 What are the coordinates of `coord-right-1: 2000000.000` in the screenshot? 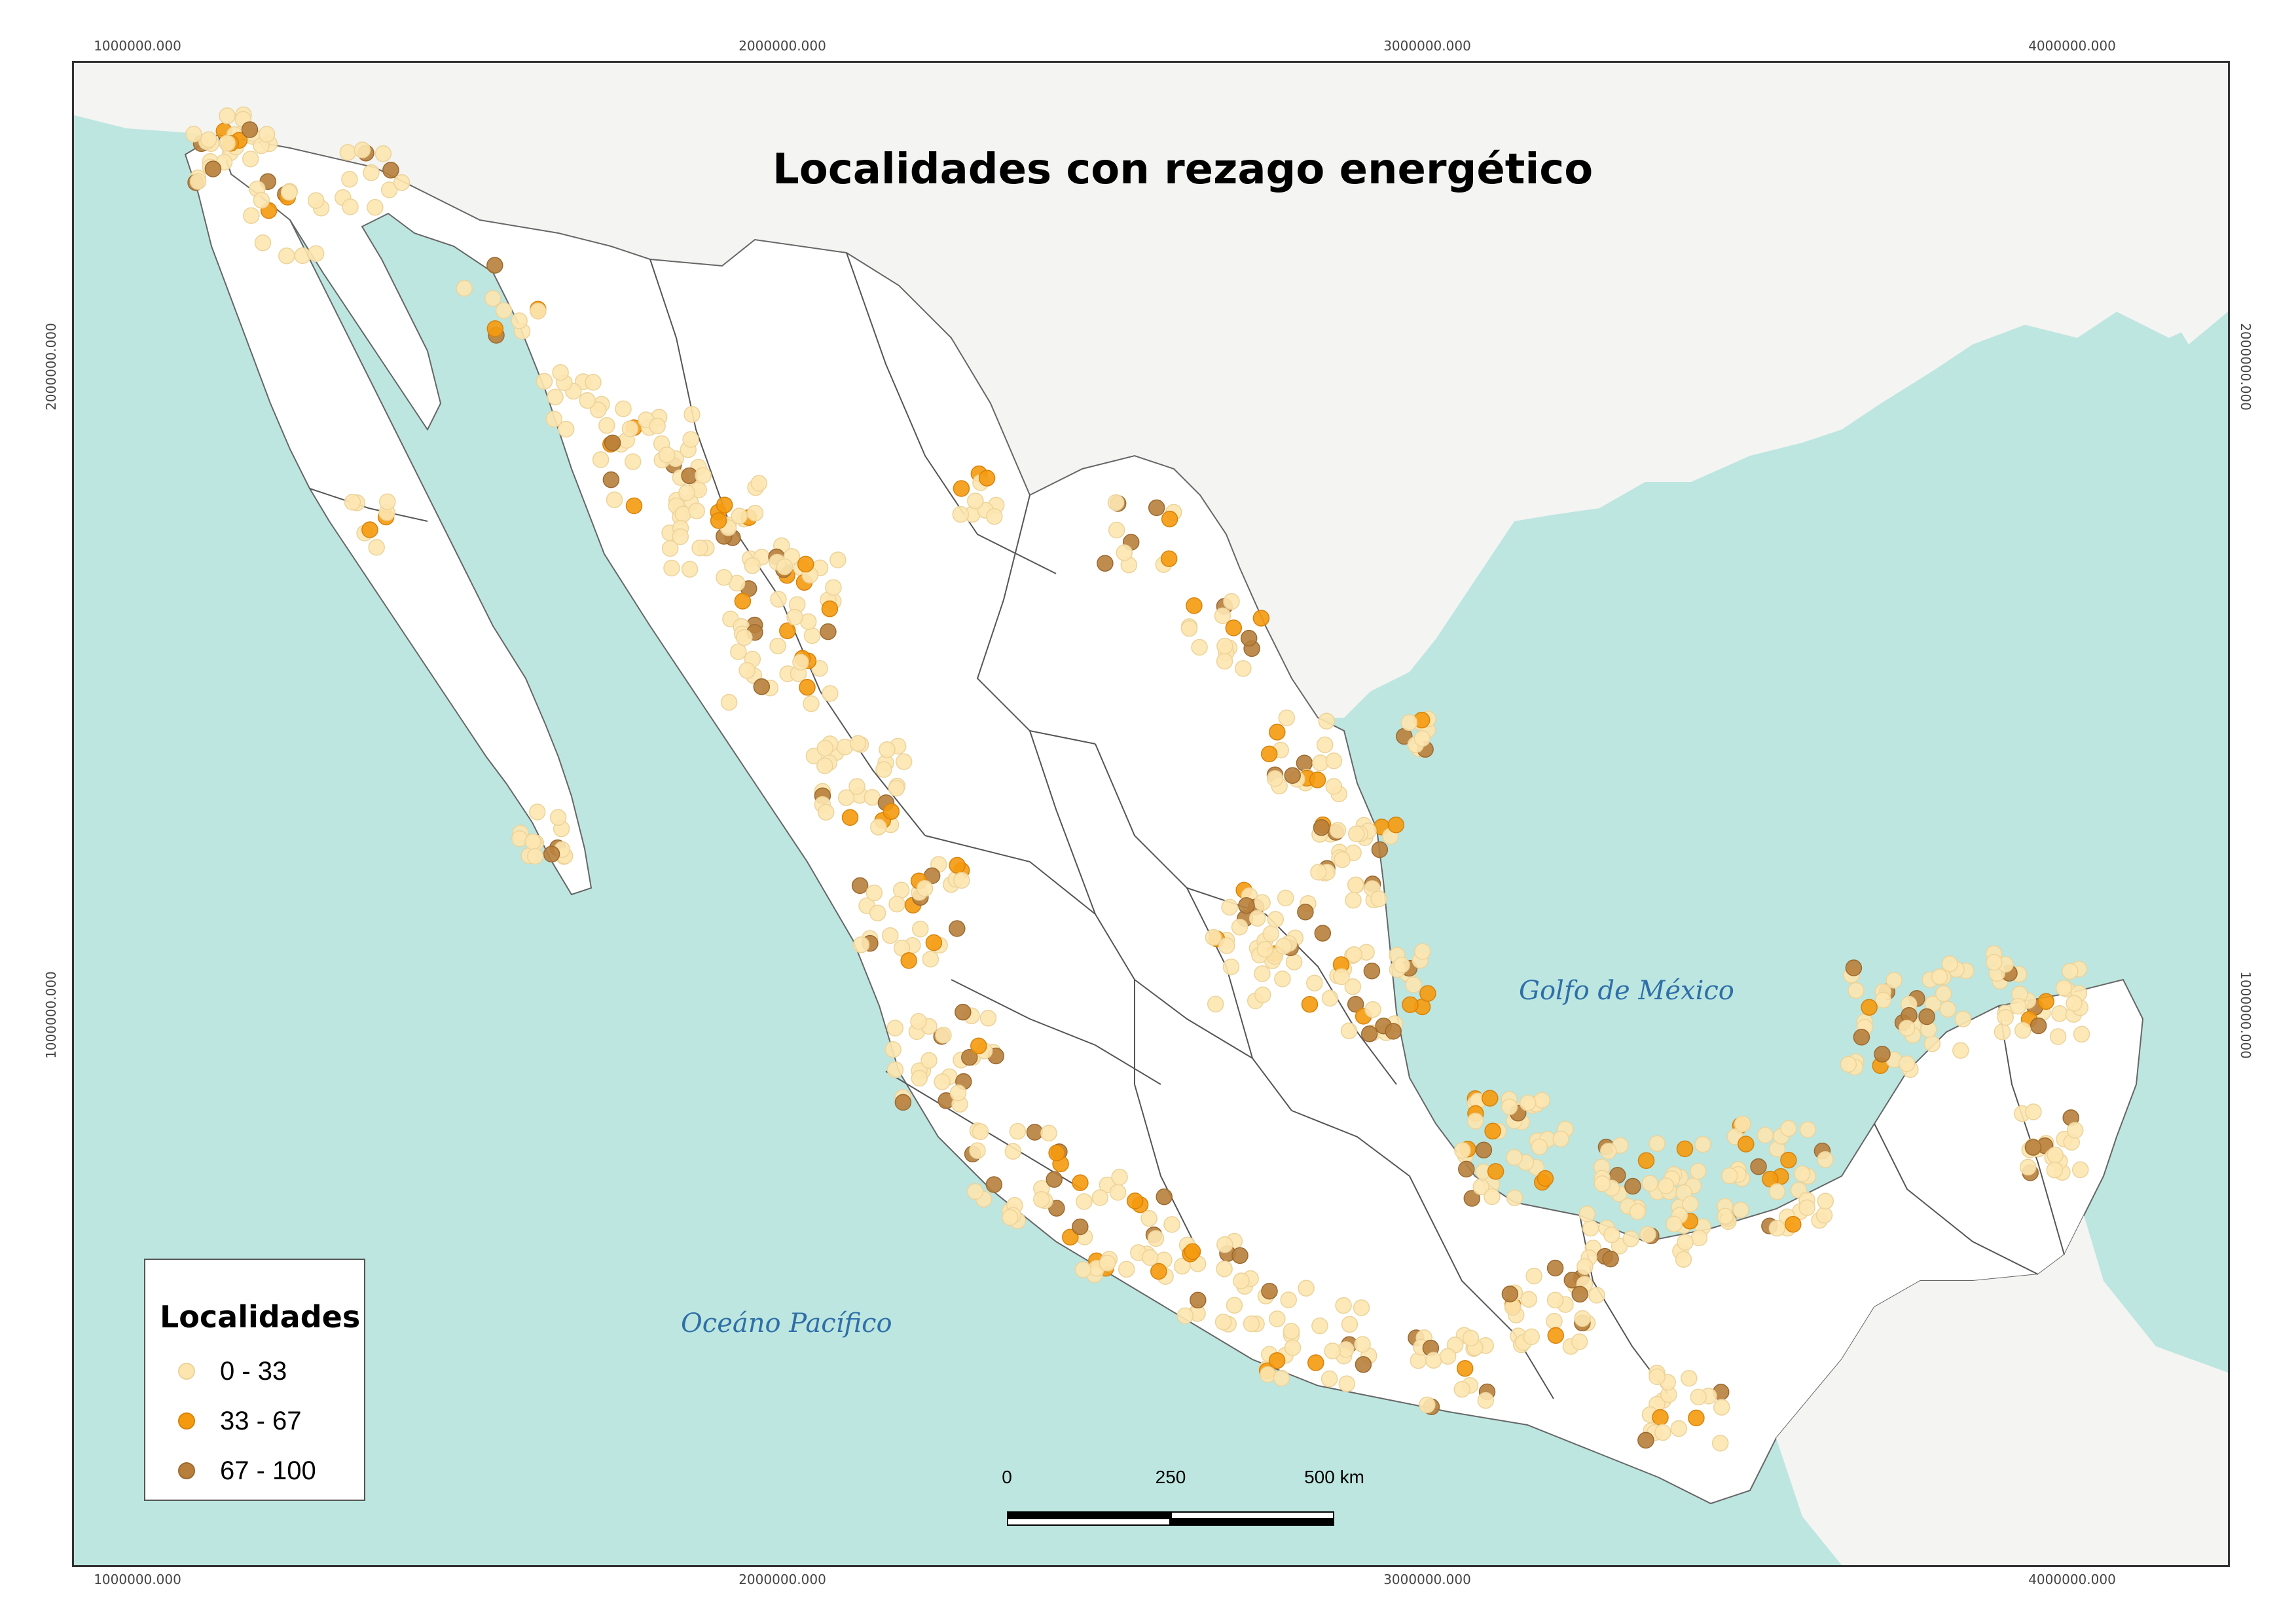 It's located at (2245, 367).